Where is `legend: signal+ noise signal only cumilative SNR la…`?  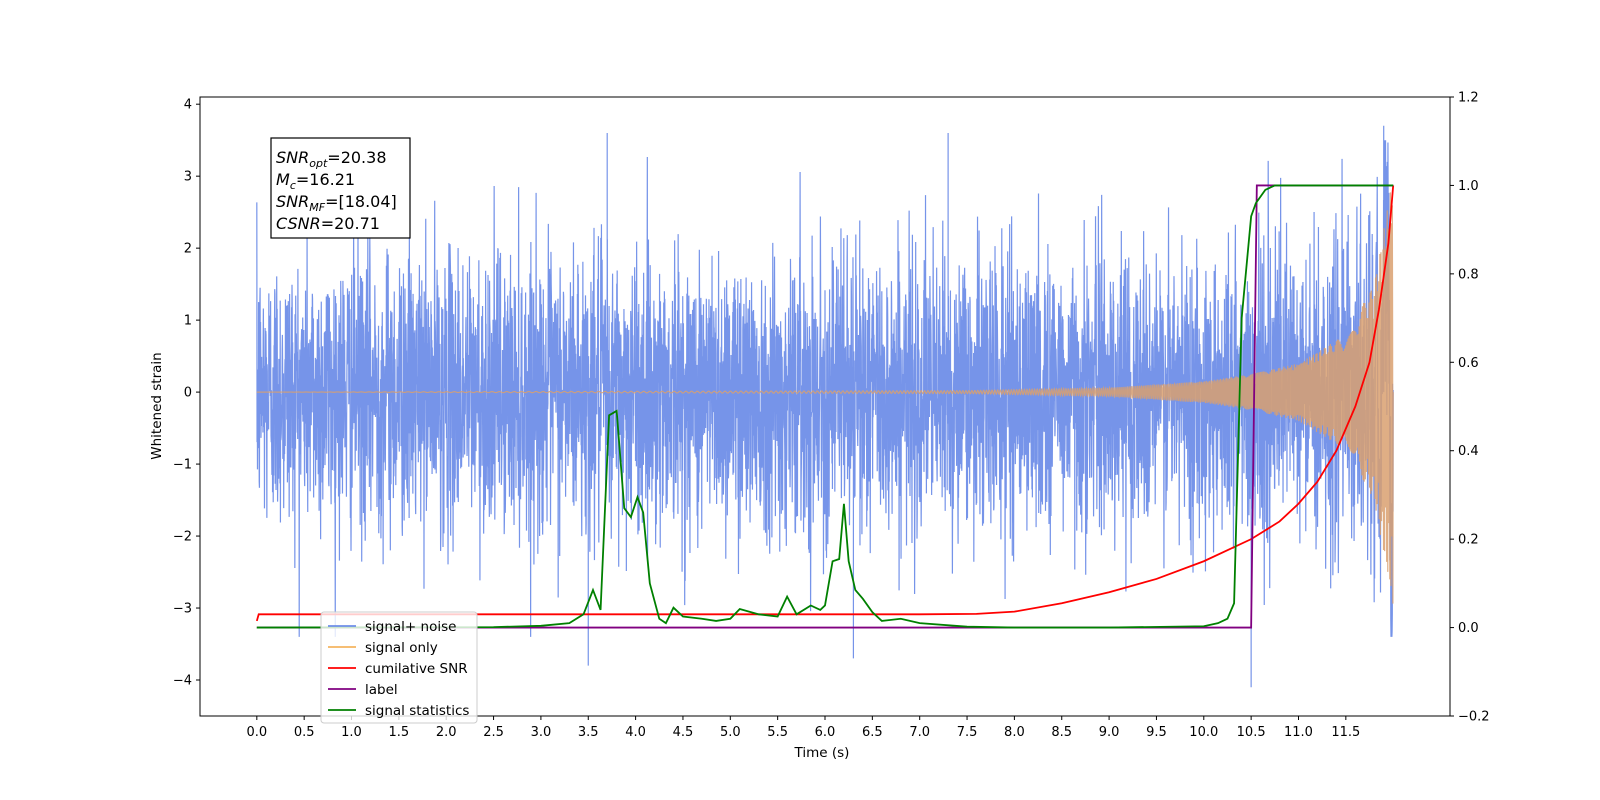
legend: signal+ noise signal only cumilative SNR la… is located at coordinates (399, 667).